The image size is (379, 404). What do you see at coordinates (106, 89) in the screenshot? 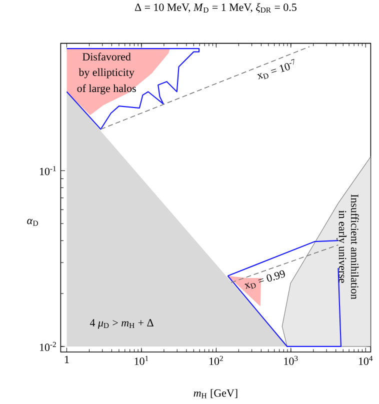
I see `annotation: of large halos` at bounding box center [106, 89].